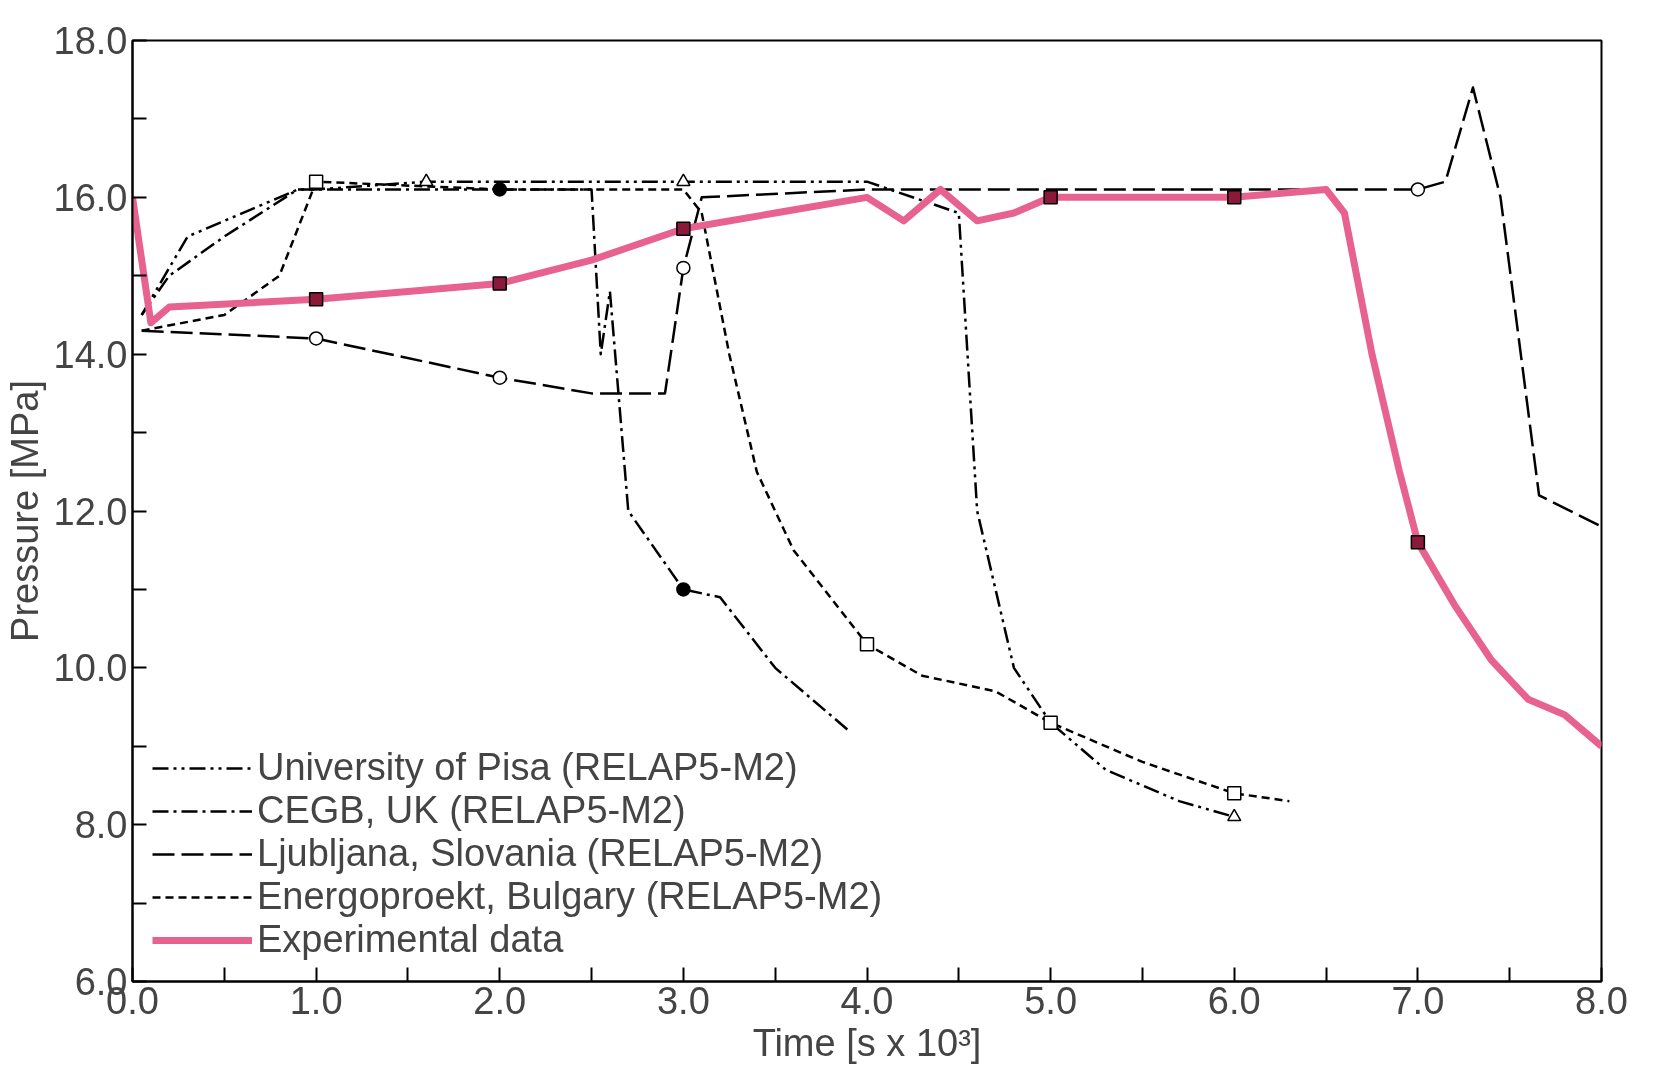 The image size is (1661, 1066). Describe the element at coordinates (101, 825) in the screenshot. I see `y-tick-label: 8.0` at that location.